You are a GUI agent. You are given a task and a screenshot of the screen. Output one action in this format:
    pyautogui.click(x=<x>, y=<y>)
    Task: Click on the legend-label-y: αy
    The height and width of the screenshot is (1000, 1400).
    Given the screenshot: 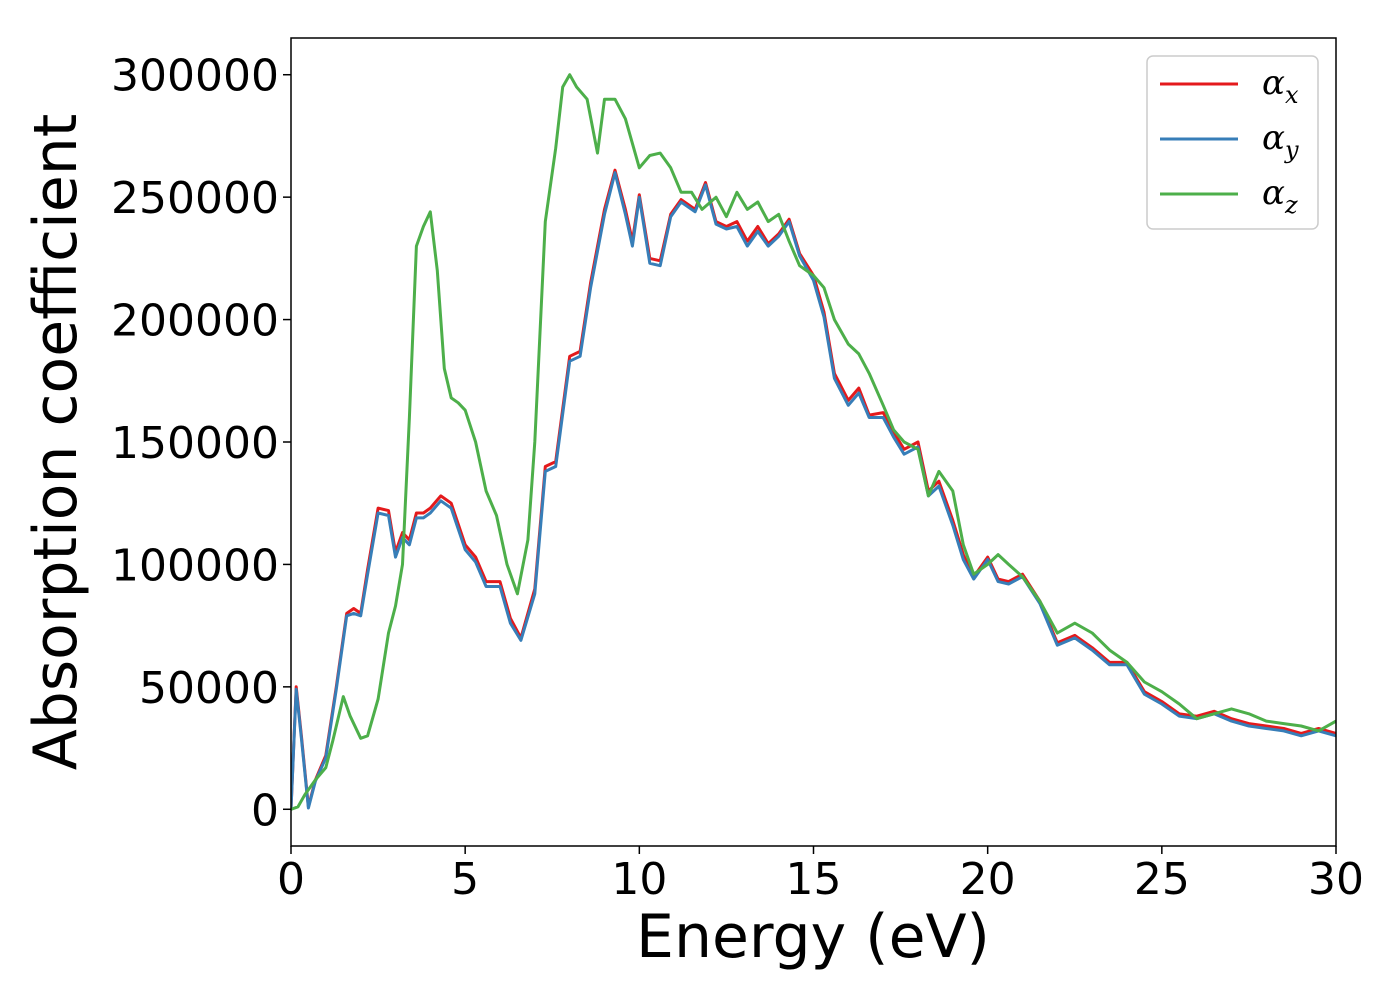 What is the action you would take?
    pyautogui.click(x=1280, y=141)
    